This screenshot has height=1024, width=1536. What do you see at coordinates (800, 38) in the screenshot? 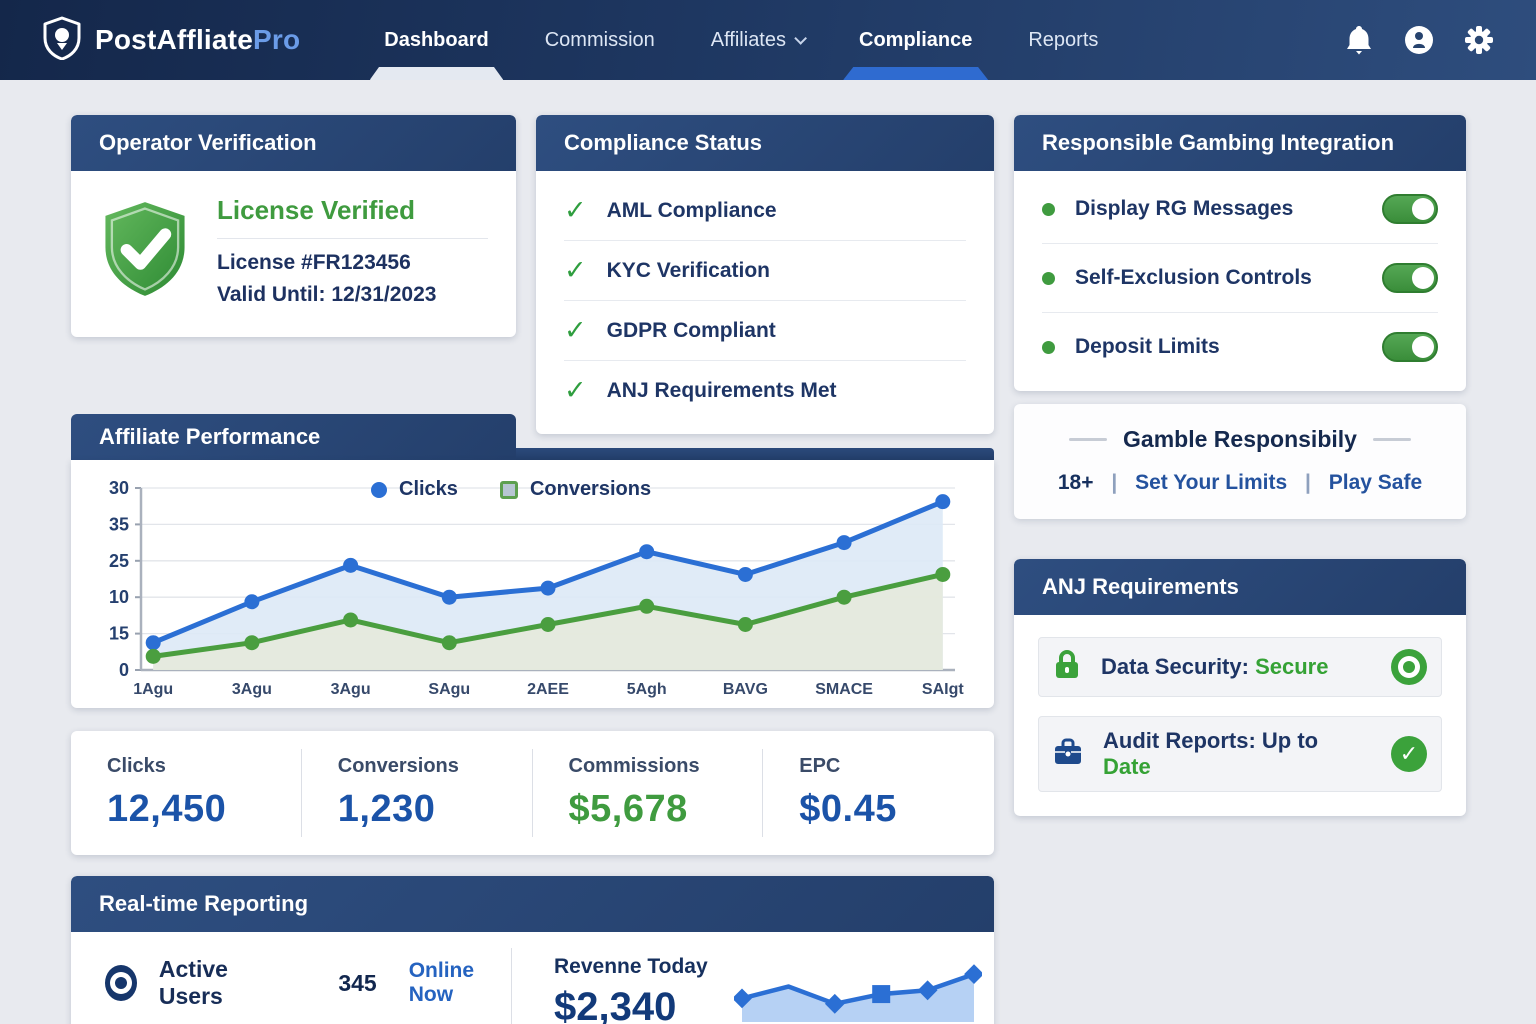
I see `chevron-down-icon` at bounding box center [800, 38].